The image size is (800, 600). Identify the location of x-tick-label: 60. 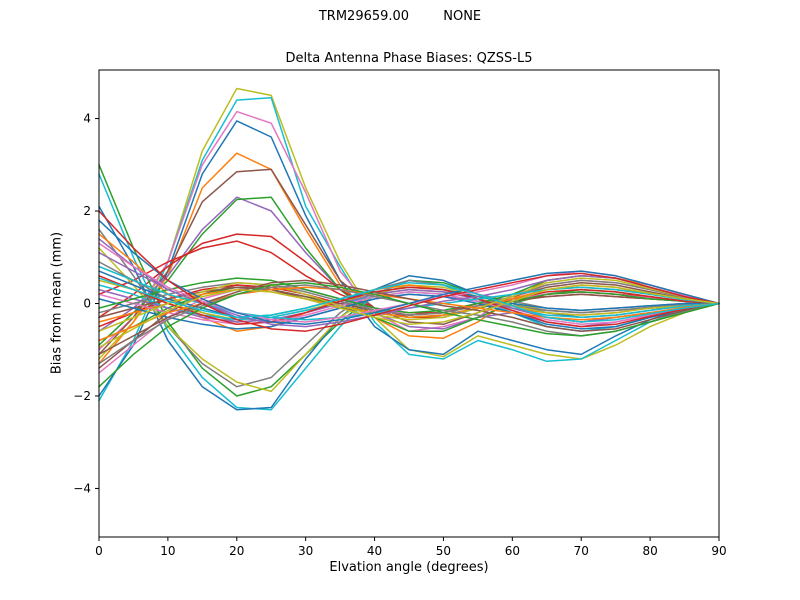
(512, 551).